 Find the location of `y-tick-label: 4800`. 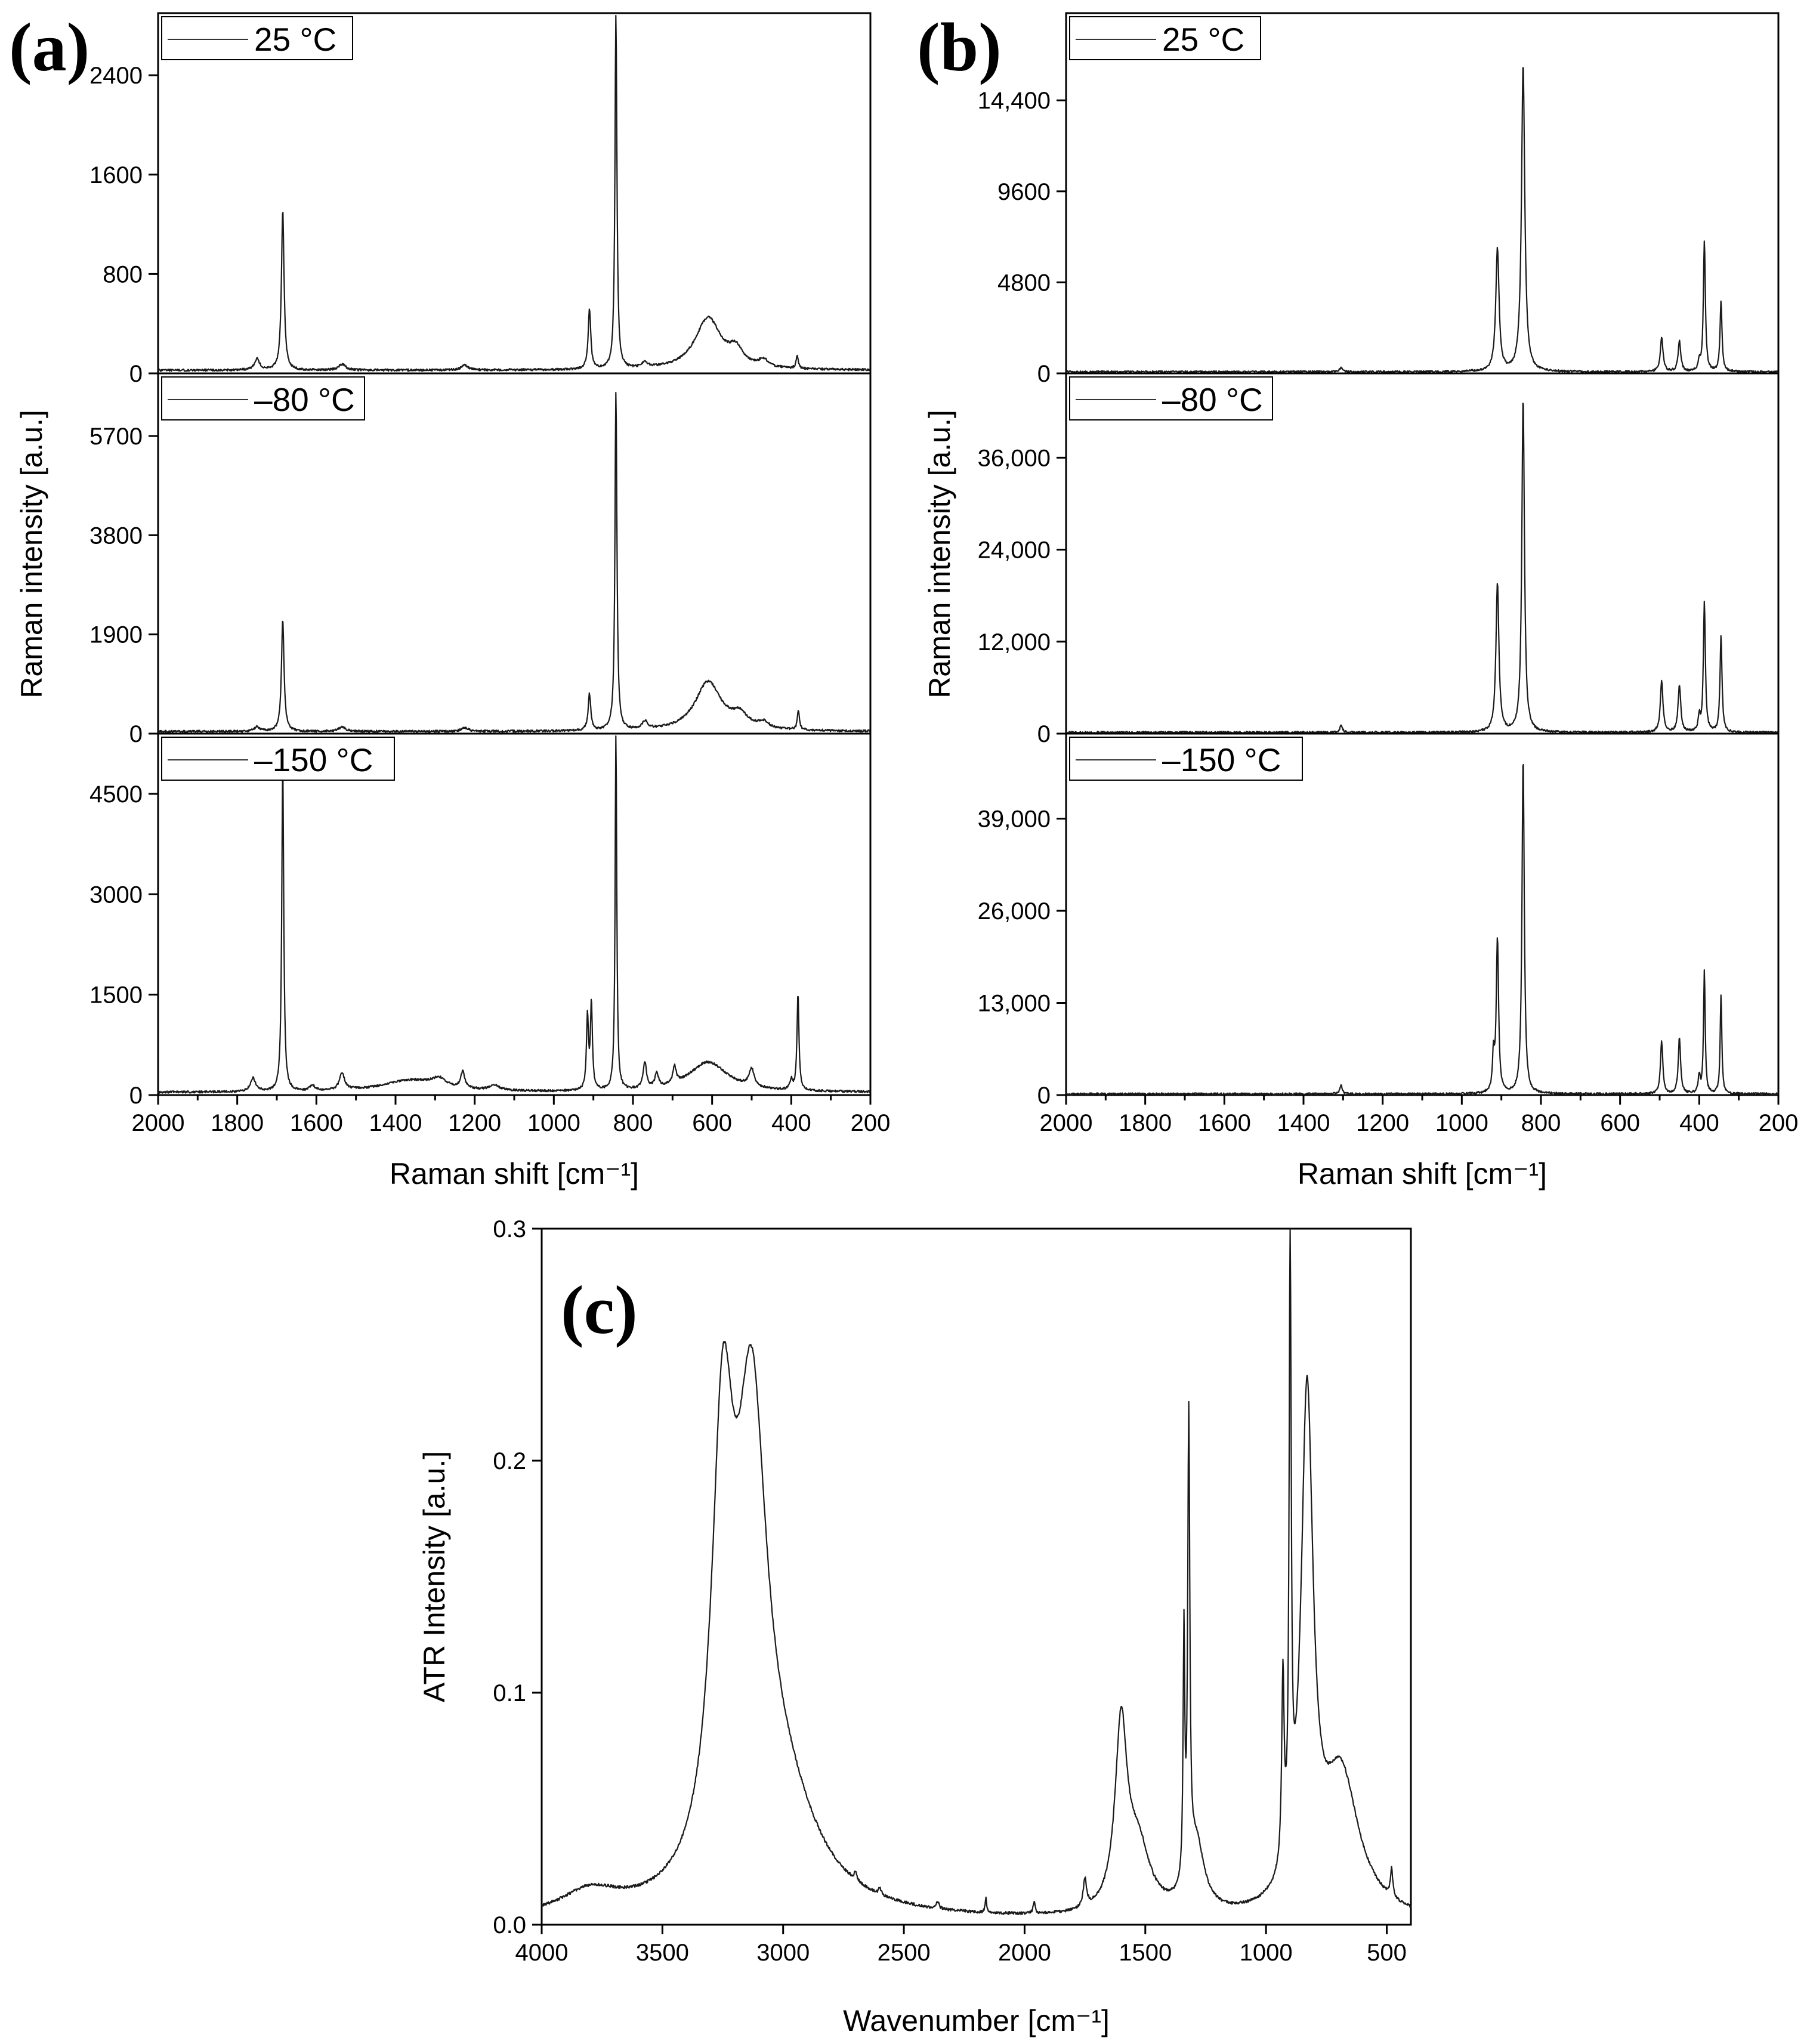

y-tick-label: 4800 is located at coordinates (1024, 283).